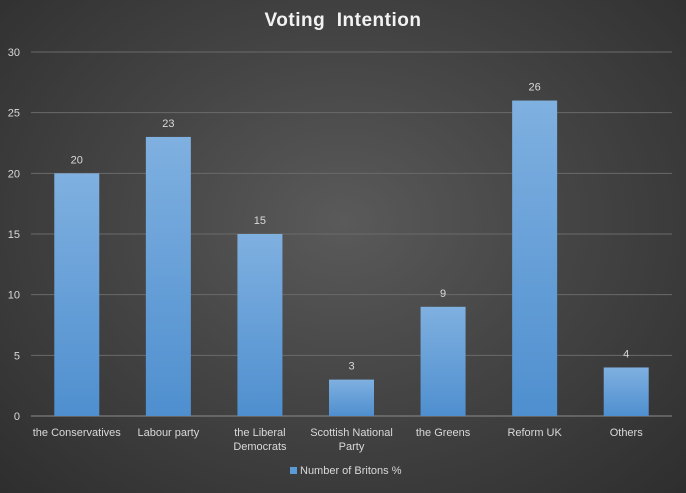  I want to click on data-label: 9, so click(443, 294).